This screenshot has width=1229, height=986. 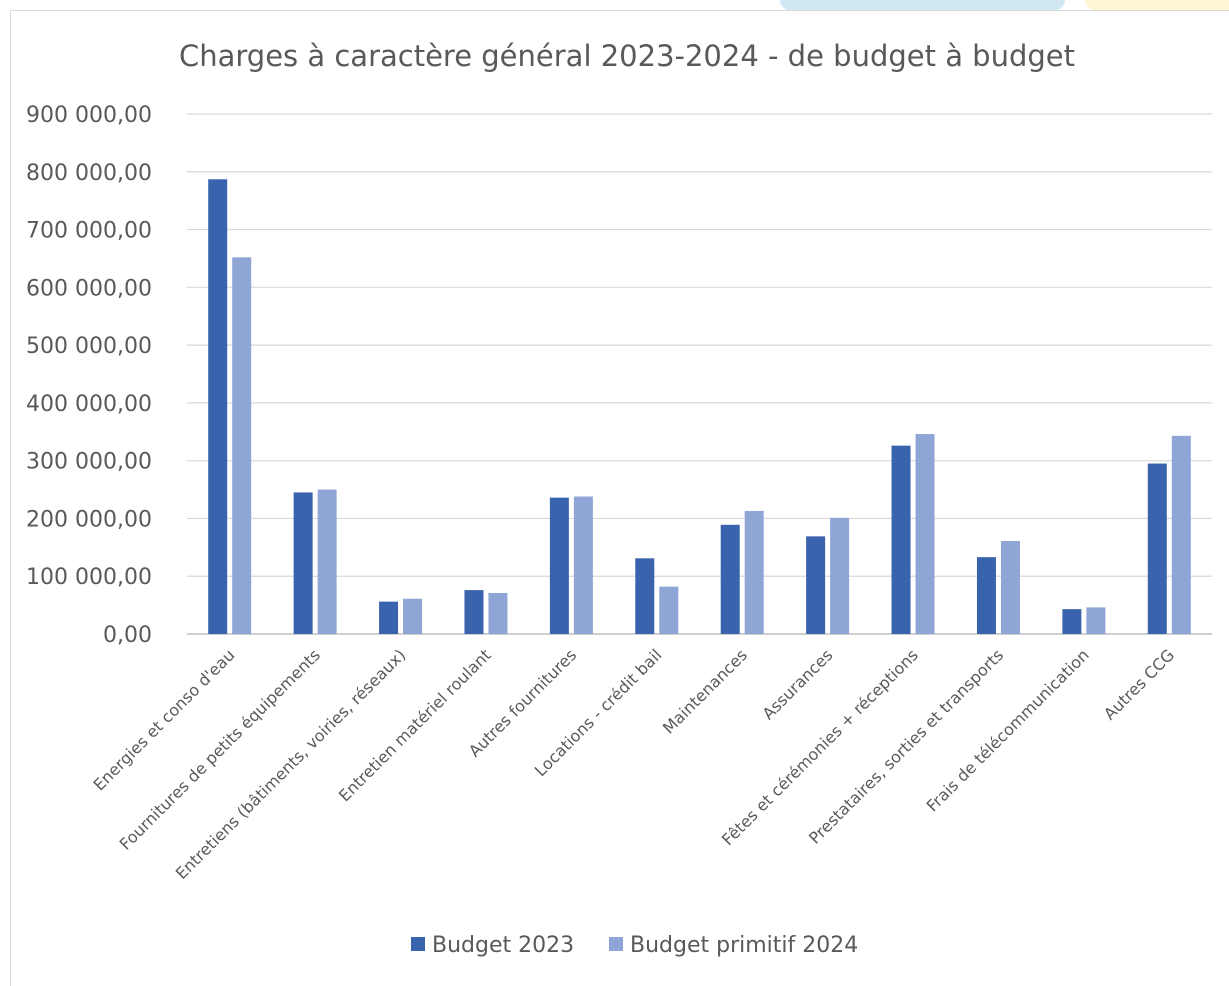 What do you see at coordinates (89, 462) in the screenshot?
I see `y-tick-label: 300 000,00` at bounding box center [89, 462].